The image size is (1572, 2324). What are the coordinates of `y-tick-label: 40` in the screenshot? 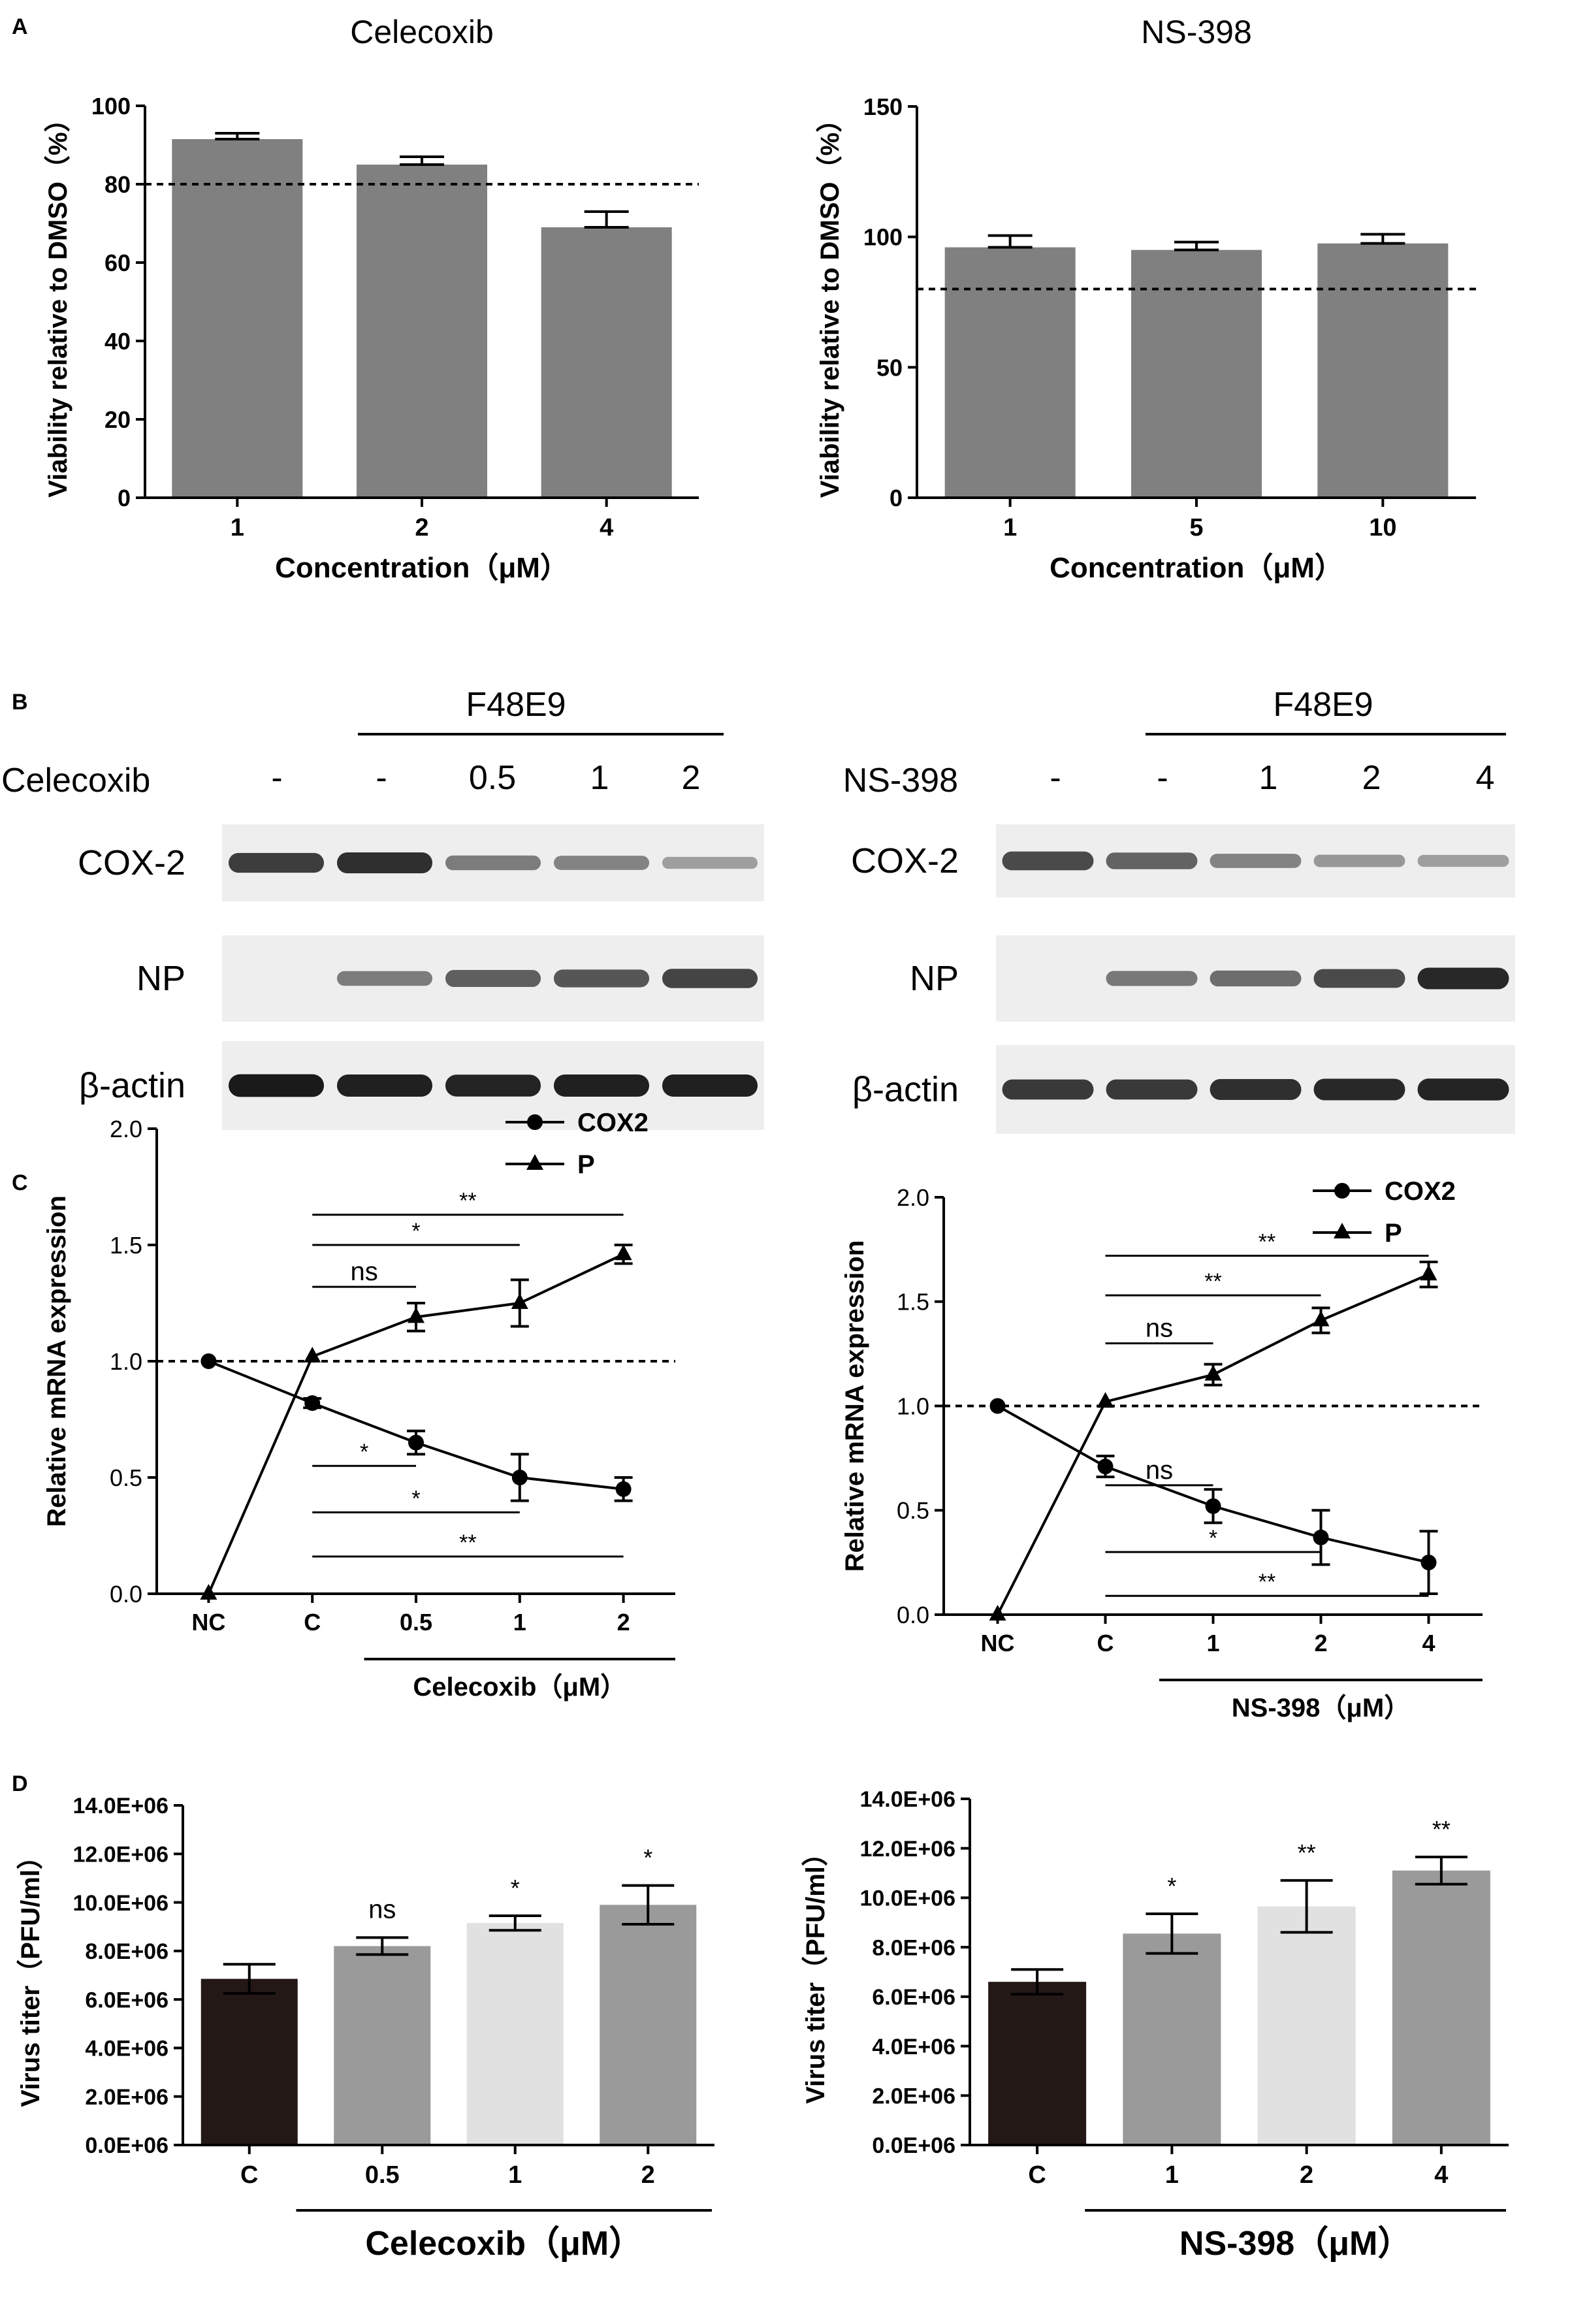 It's located at (117, 341).